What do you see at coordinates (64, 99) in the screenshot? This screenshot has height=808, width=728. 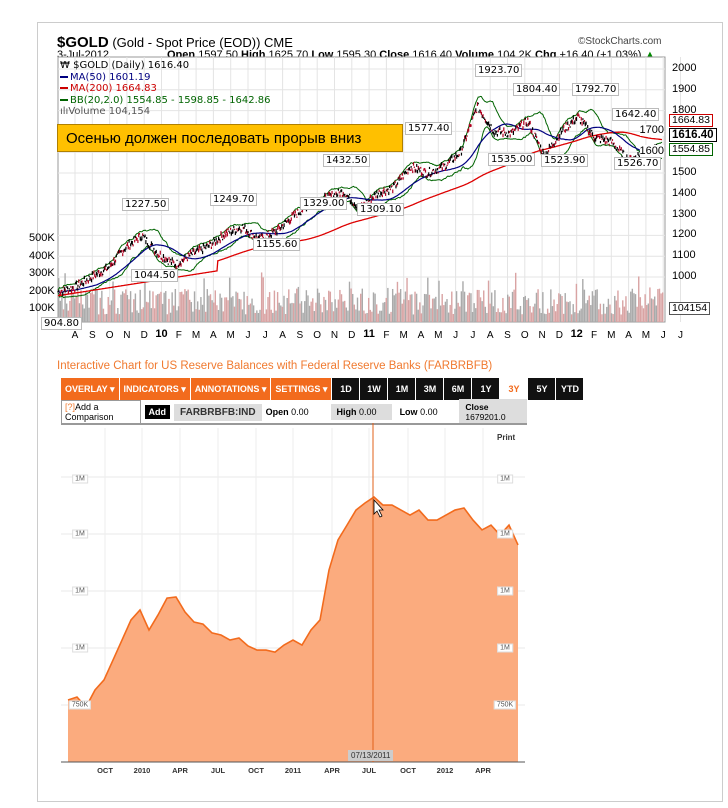 I see `line-swatch-icon` at bounding box center [64, 99].